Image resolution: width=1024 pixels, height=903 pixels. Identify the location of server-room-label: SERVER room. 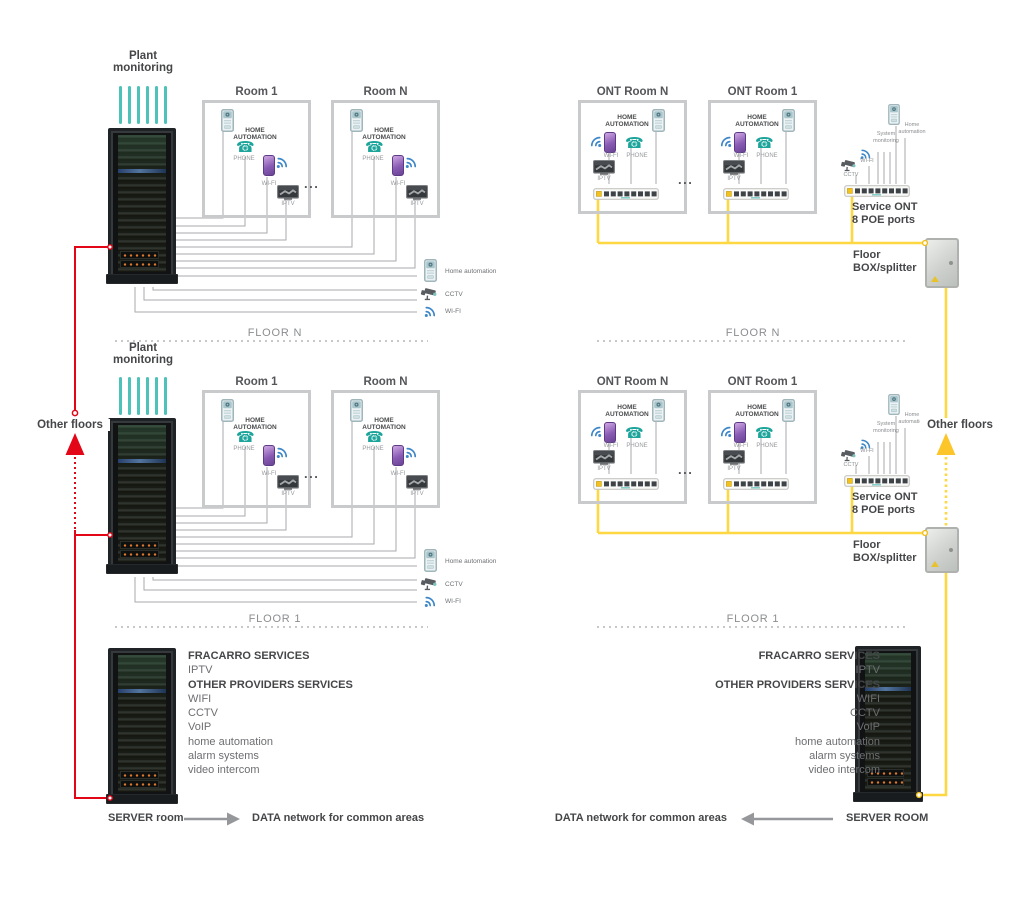
(146, 818).